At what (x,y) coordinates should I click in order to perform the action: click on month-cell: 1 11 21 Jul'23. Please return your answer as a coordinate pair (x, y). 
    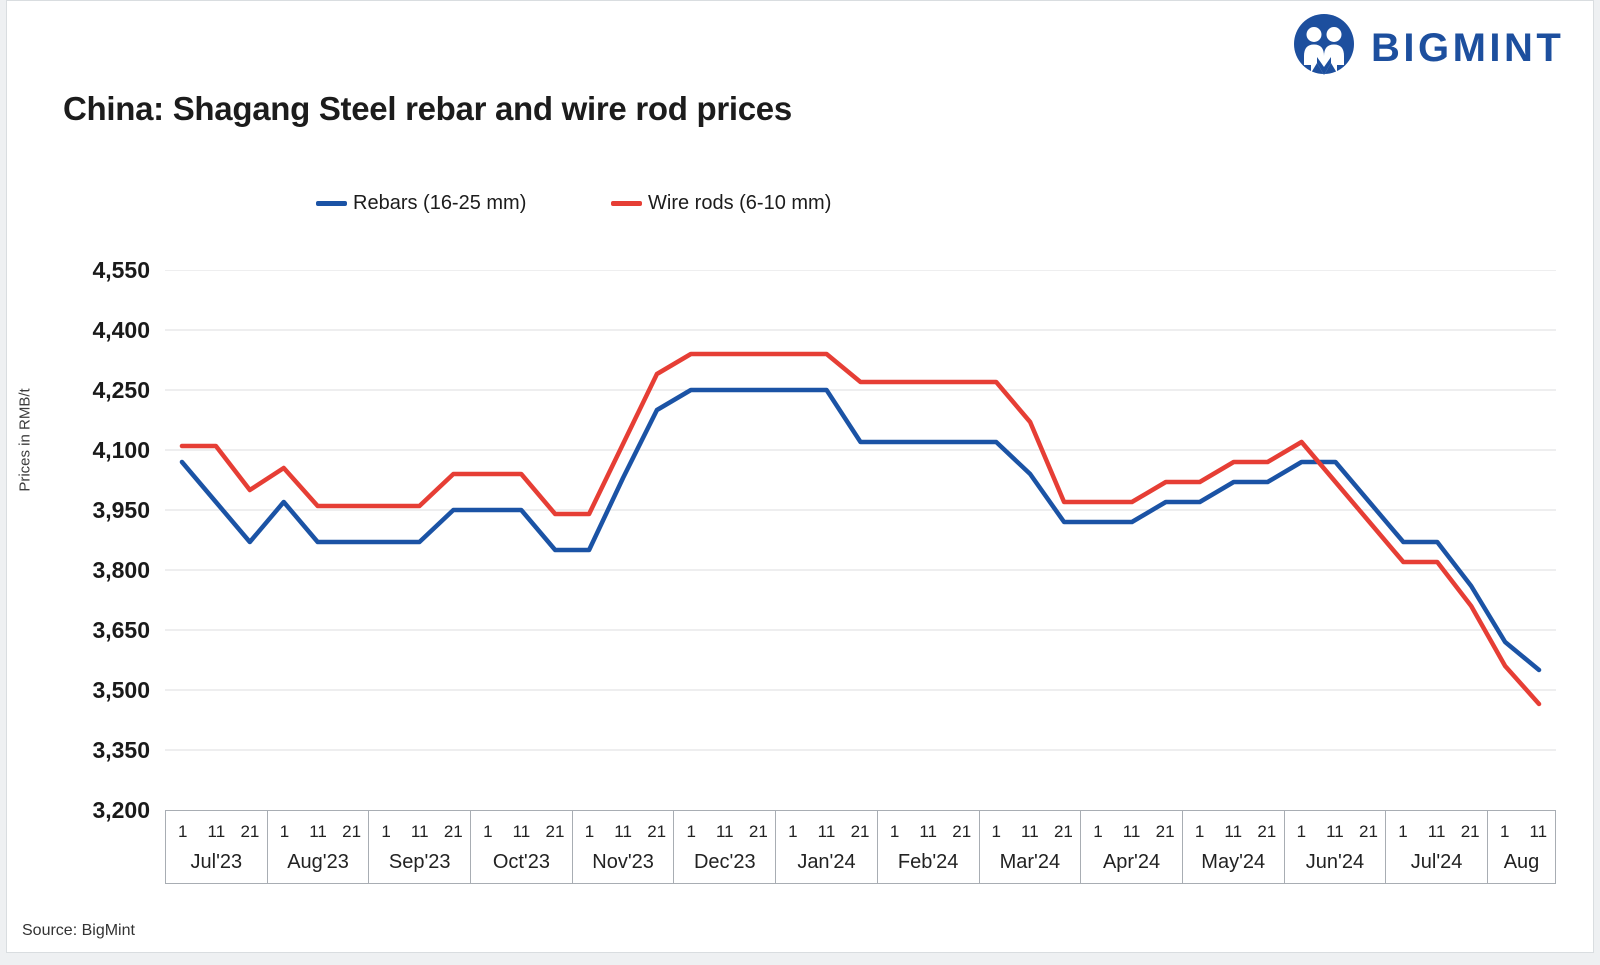
    Looking at the image, I should click on (217, 847).